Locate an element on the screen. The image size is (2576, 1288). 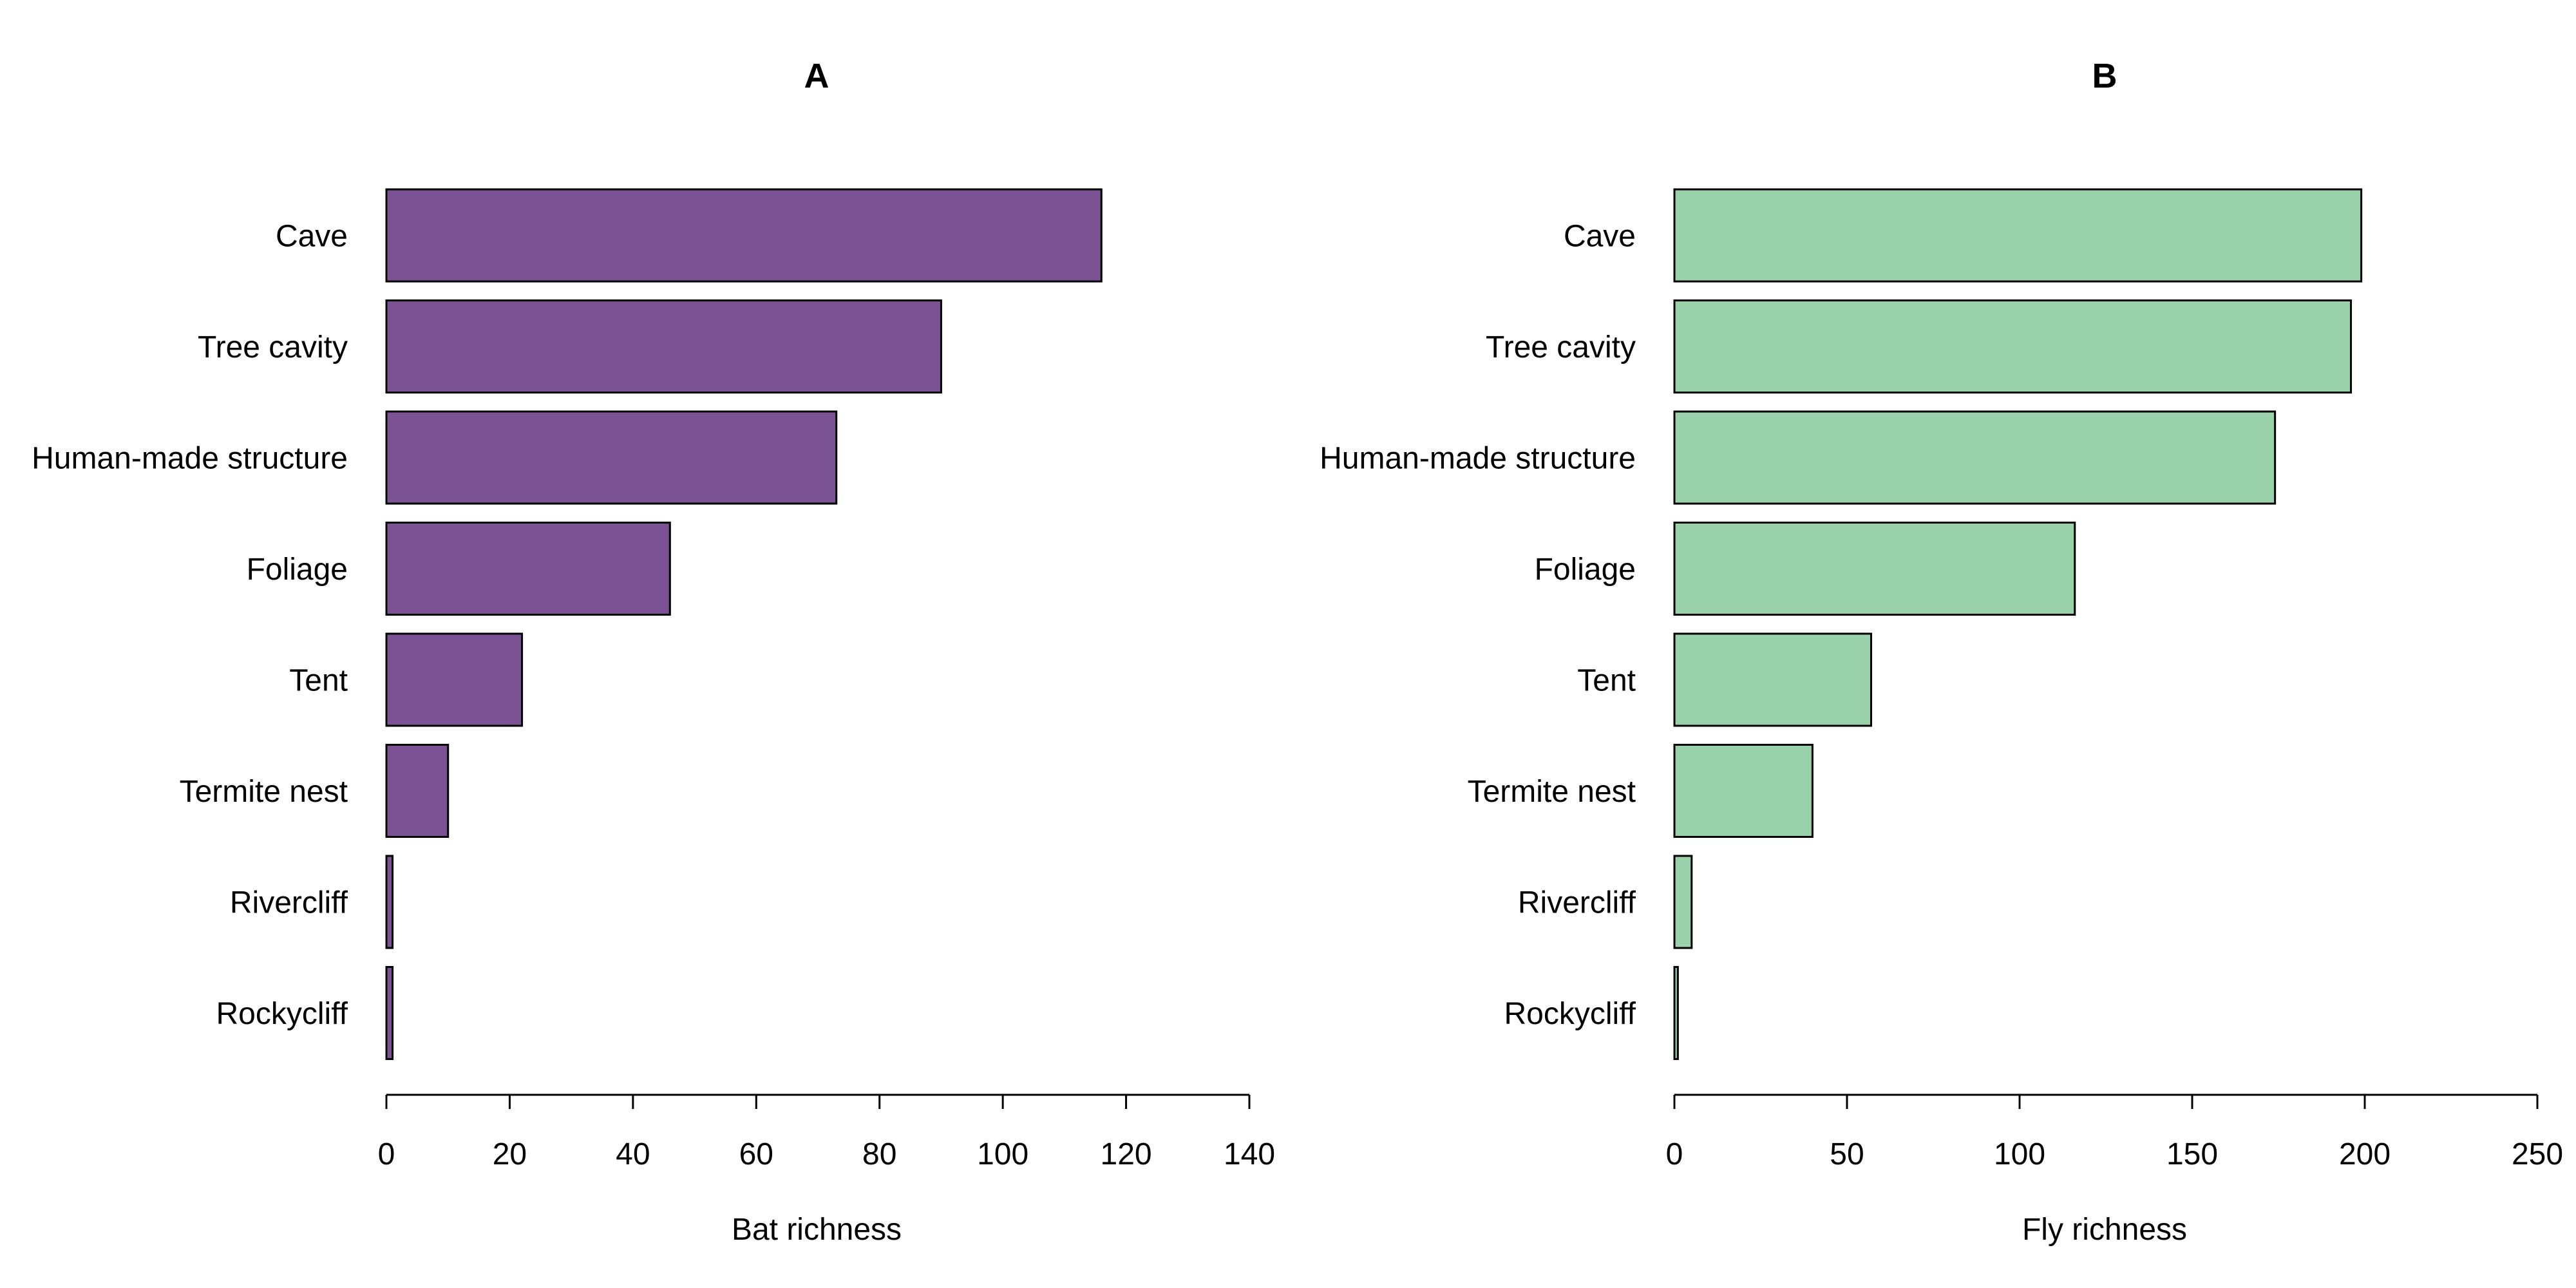
x-tick-label: 60 is located at coordinates (756, 1154).